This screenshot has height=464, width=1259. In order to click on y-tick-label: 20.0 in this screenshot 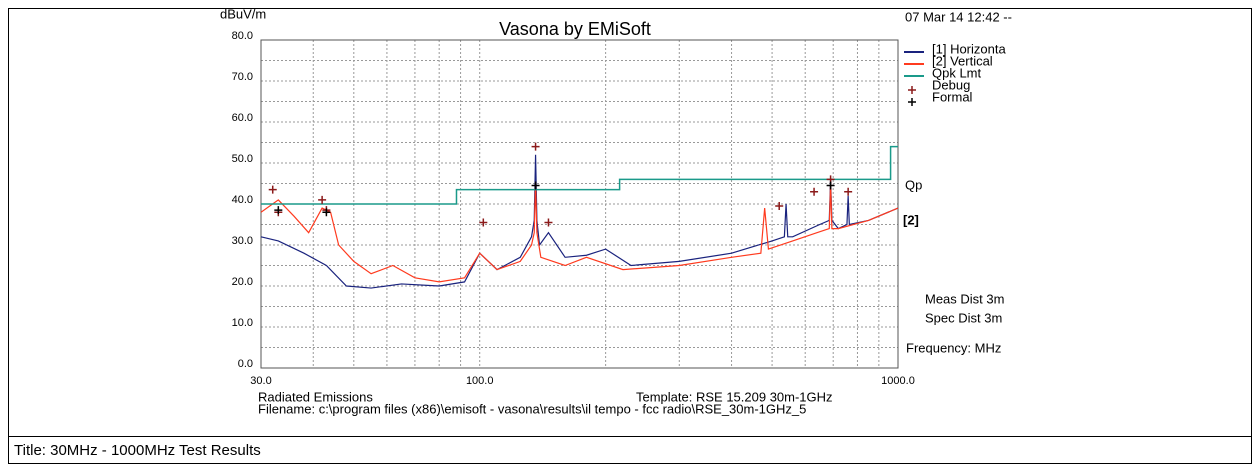, I will do `click(242, 282)`.